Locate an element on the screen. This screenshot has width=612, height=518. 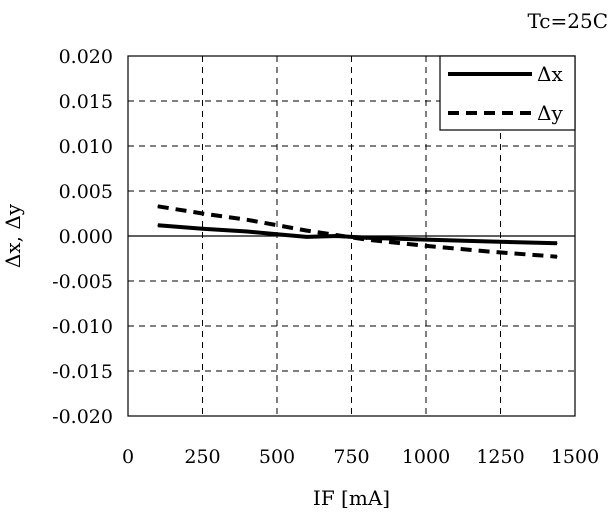
y-tick-label: 0.005 is located at coordinates (86, 192).